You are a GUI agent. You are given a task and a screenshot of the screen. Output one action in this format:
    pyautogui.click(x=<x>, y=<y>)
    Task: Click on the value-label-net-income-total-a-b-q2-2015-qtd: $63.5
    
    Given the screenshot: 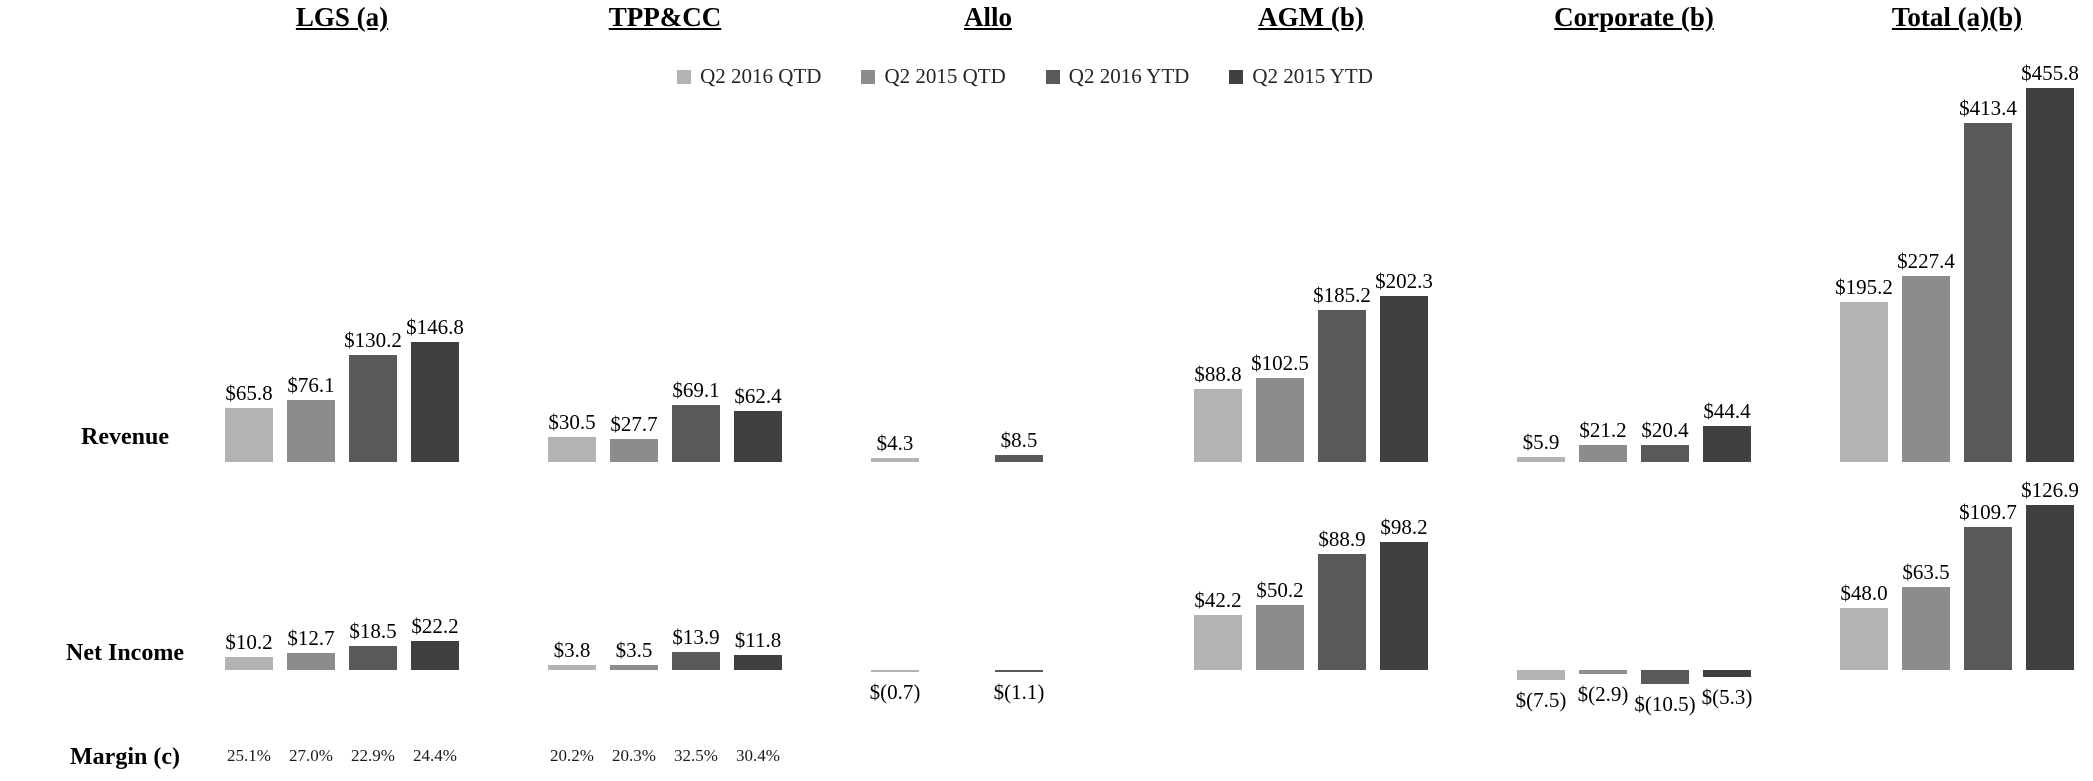 What is the action you would take?
    pyautogui.click(x=1926, y=572)
    